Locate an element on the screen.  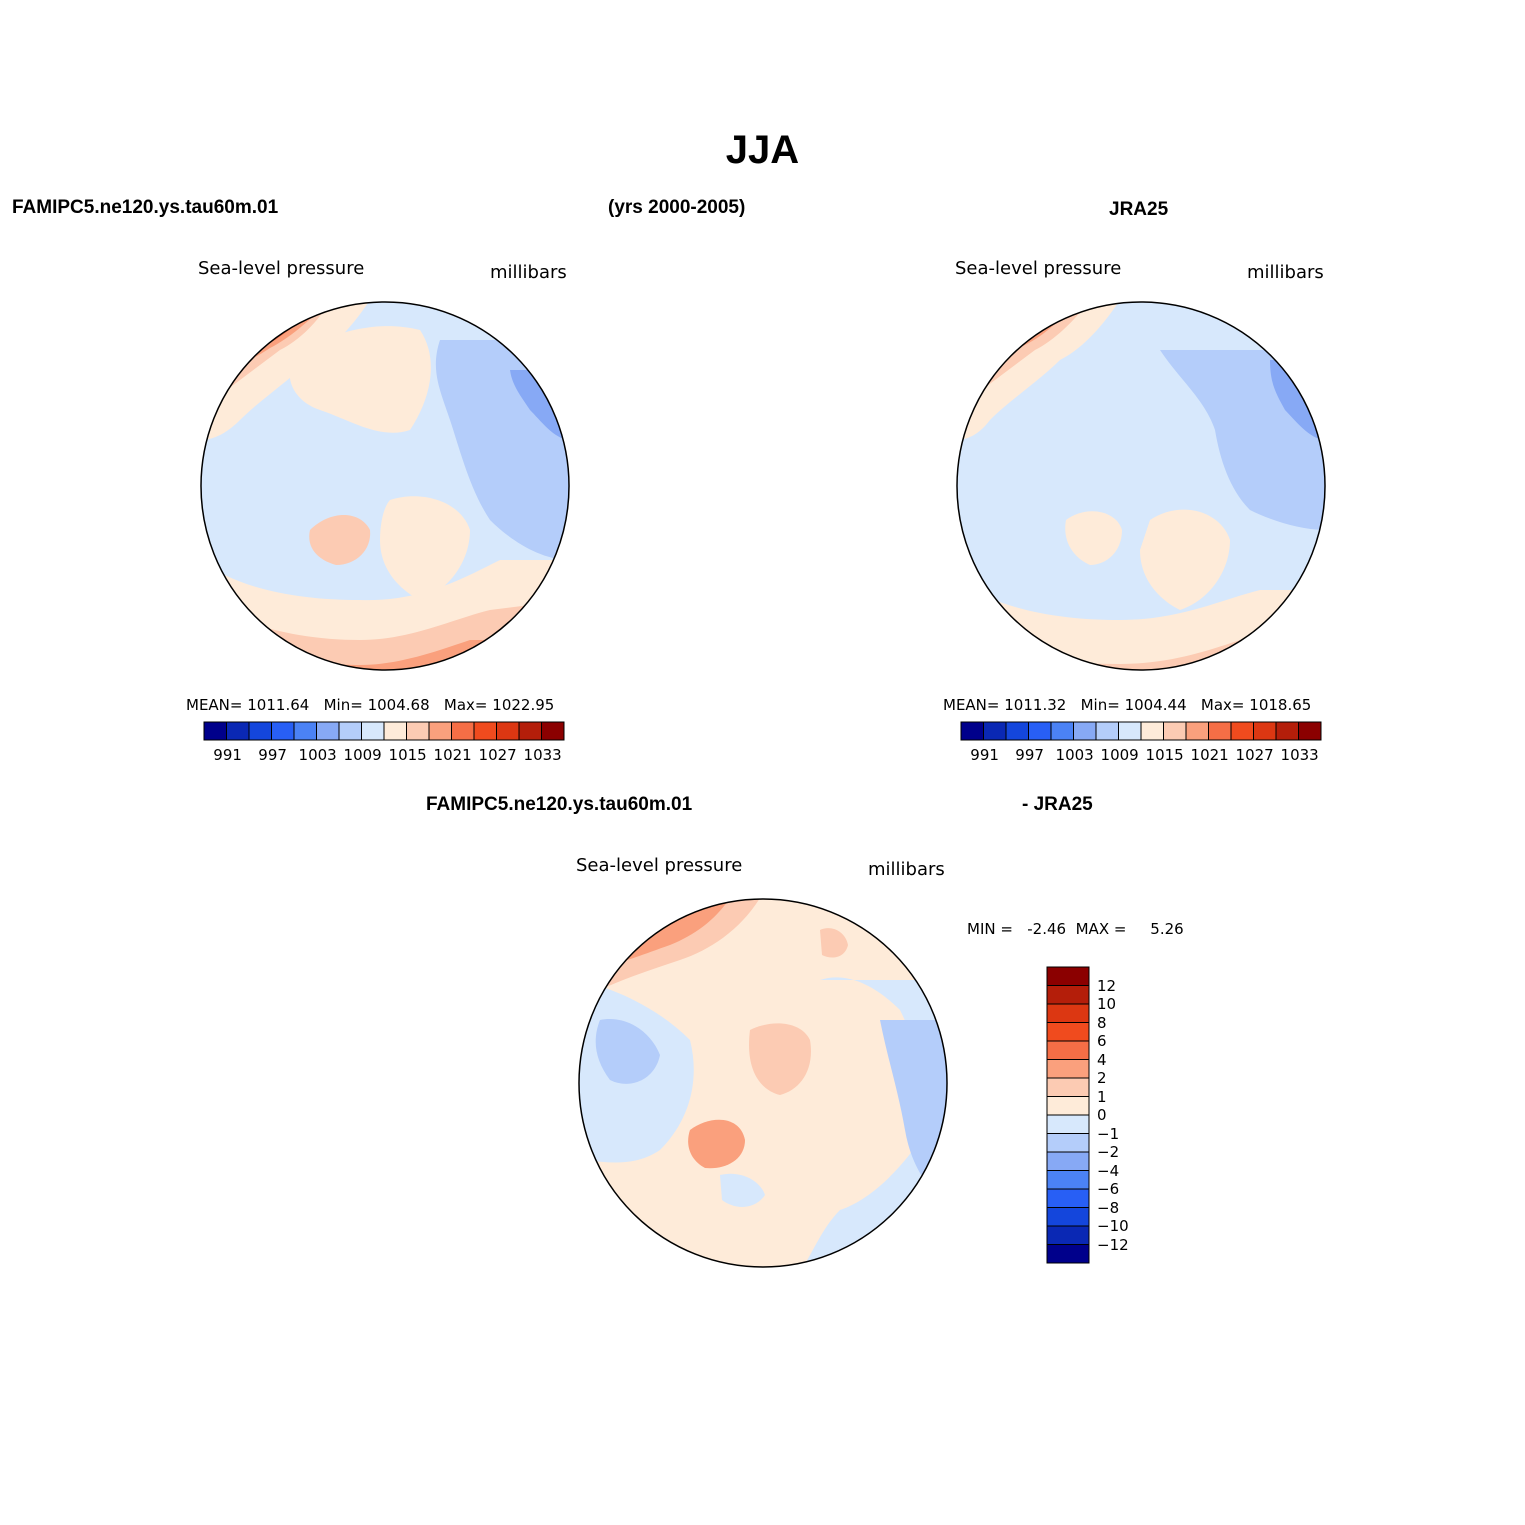
model-mean-value: 1011.64 is located at coordinates (278, 705).